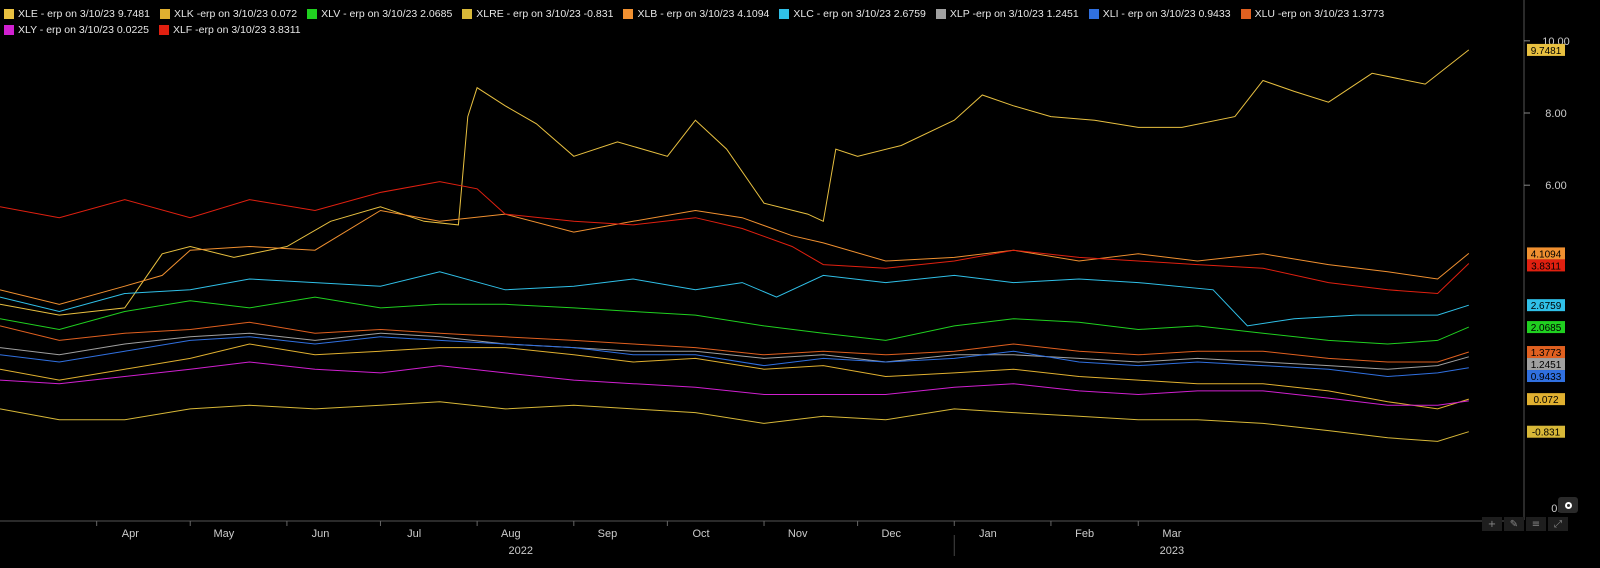  I want to click on legend-item-xlb: XLB - erp on 3/10/23 4.1094, so click(696, 14).